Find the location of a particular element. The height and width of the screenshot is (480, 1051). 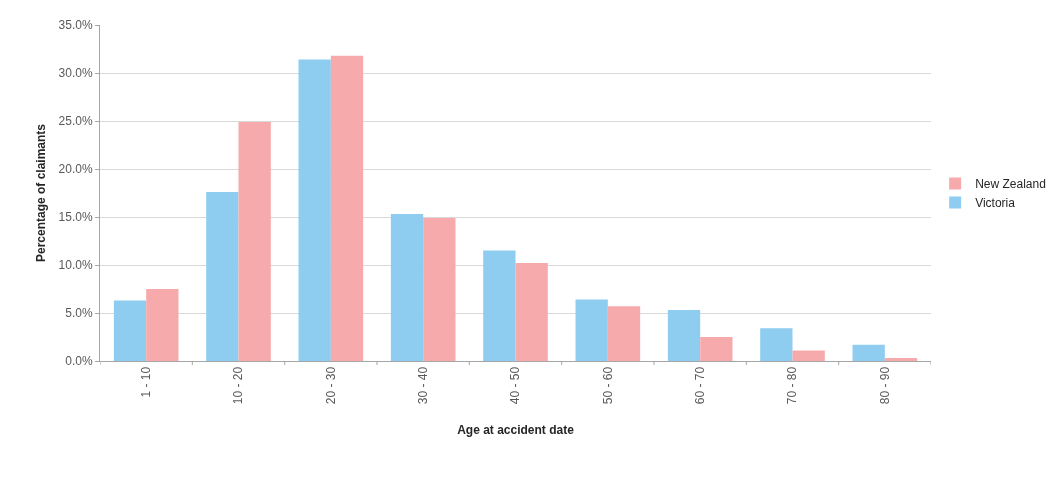

x-tick-label: 80 - 90 is located at coordinates (884, 385).